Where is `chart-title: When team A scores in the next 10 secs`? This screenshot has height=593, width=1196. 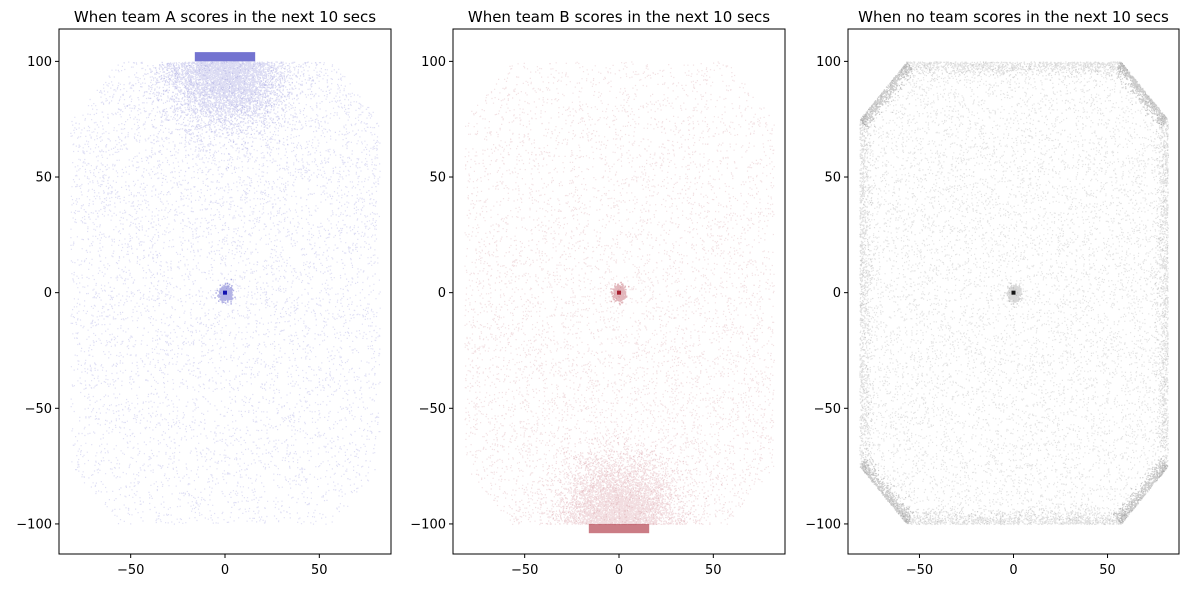
chart-title: When team A scores in the next 10 secs is located at coordinates (225, 17).